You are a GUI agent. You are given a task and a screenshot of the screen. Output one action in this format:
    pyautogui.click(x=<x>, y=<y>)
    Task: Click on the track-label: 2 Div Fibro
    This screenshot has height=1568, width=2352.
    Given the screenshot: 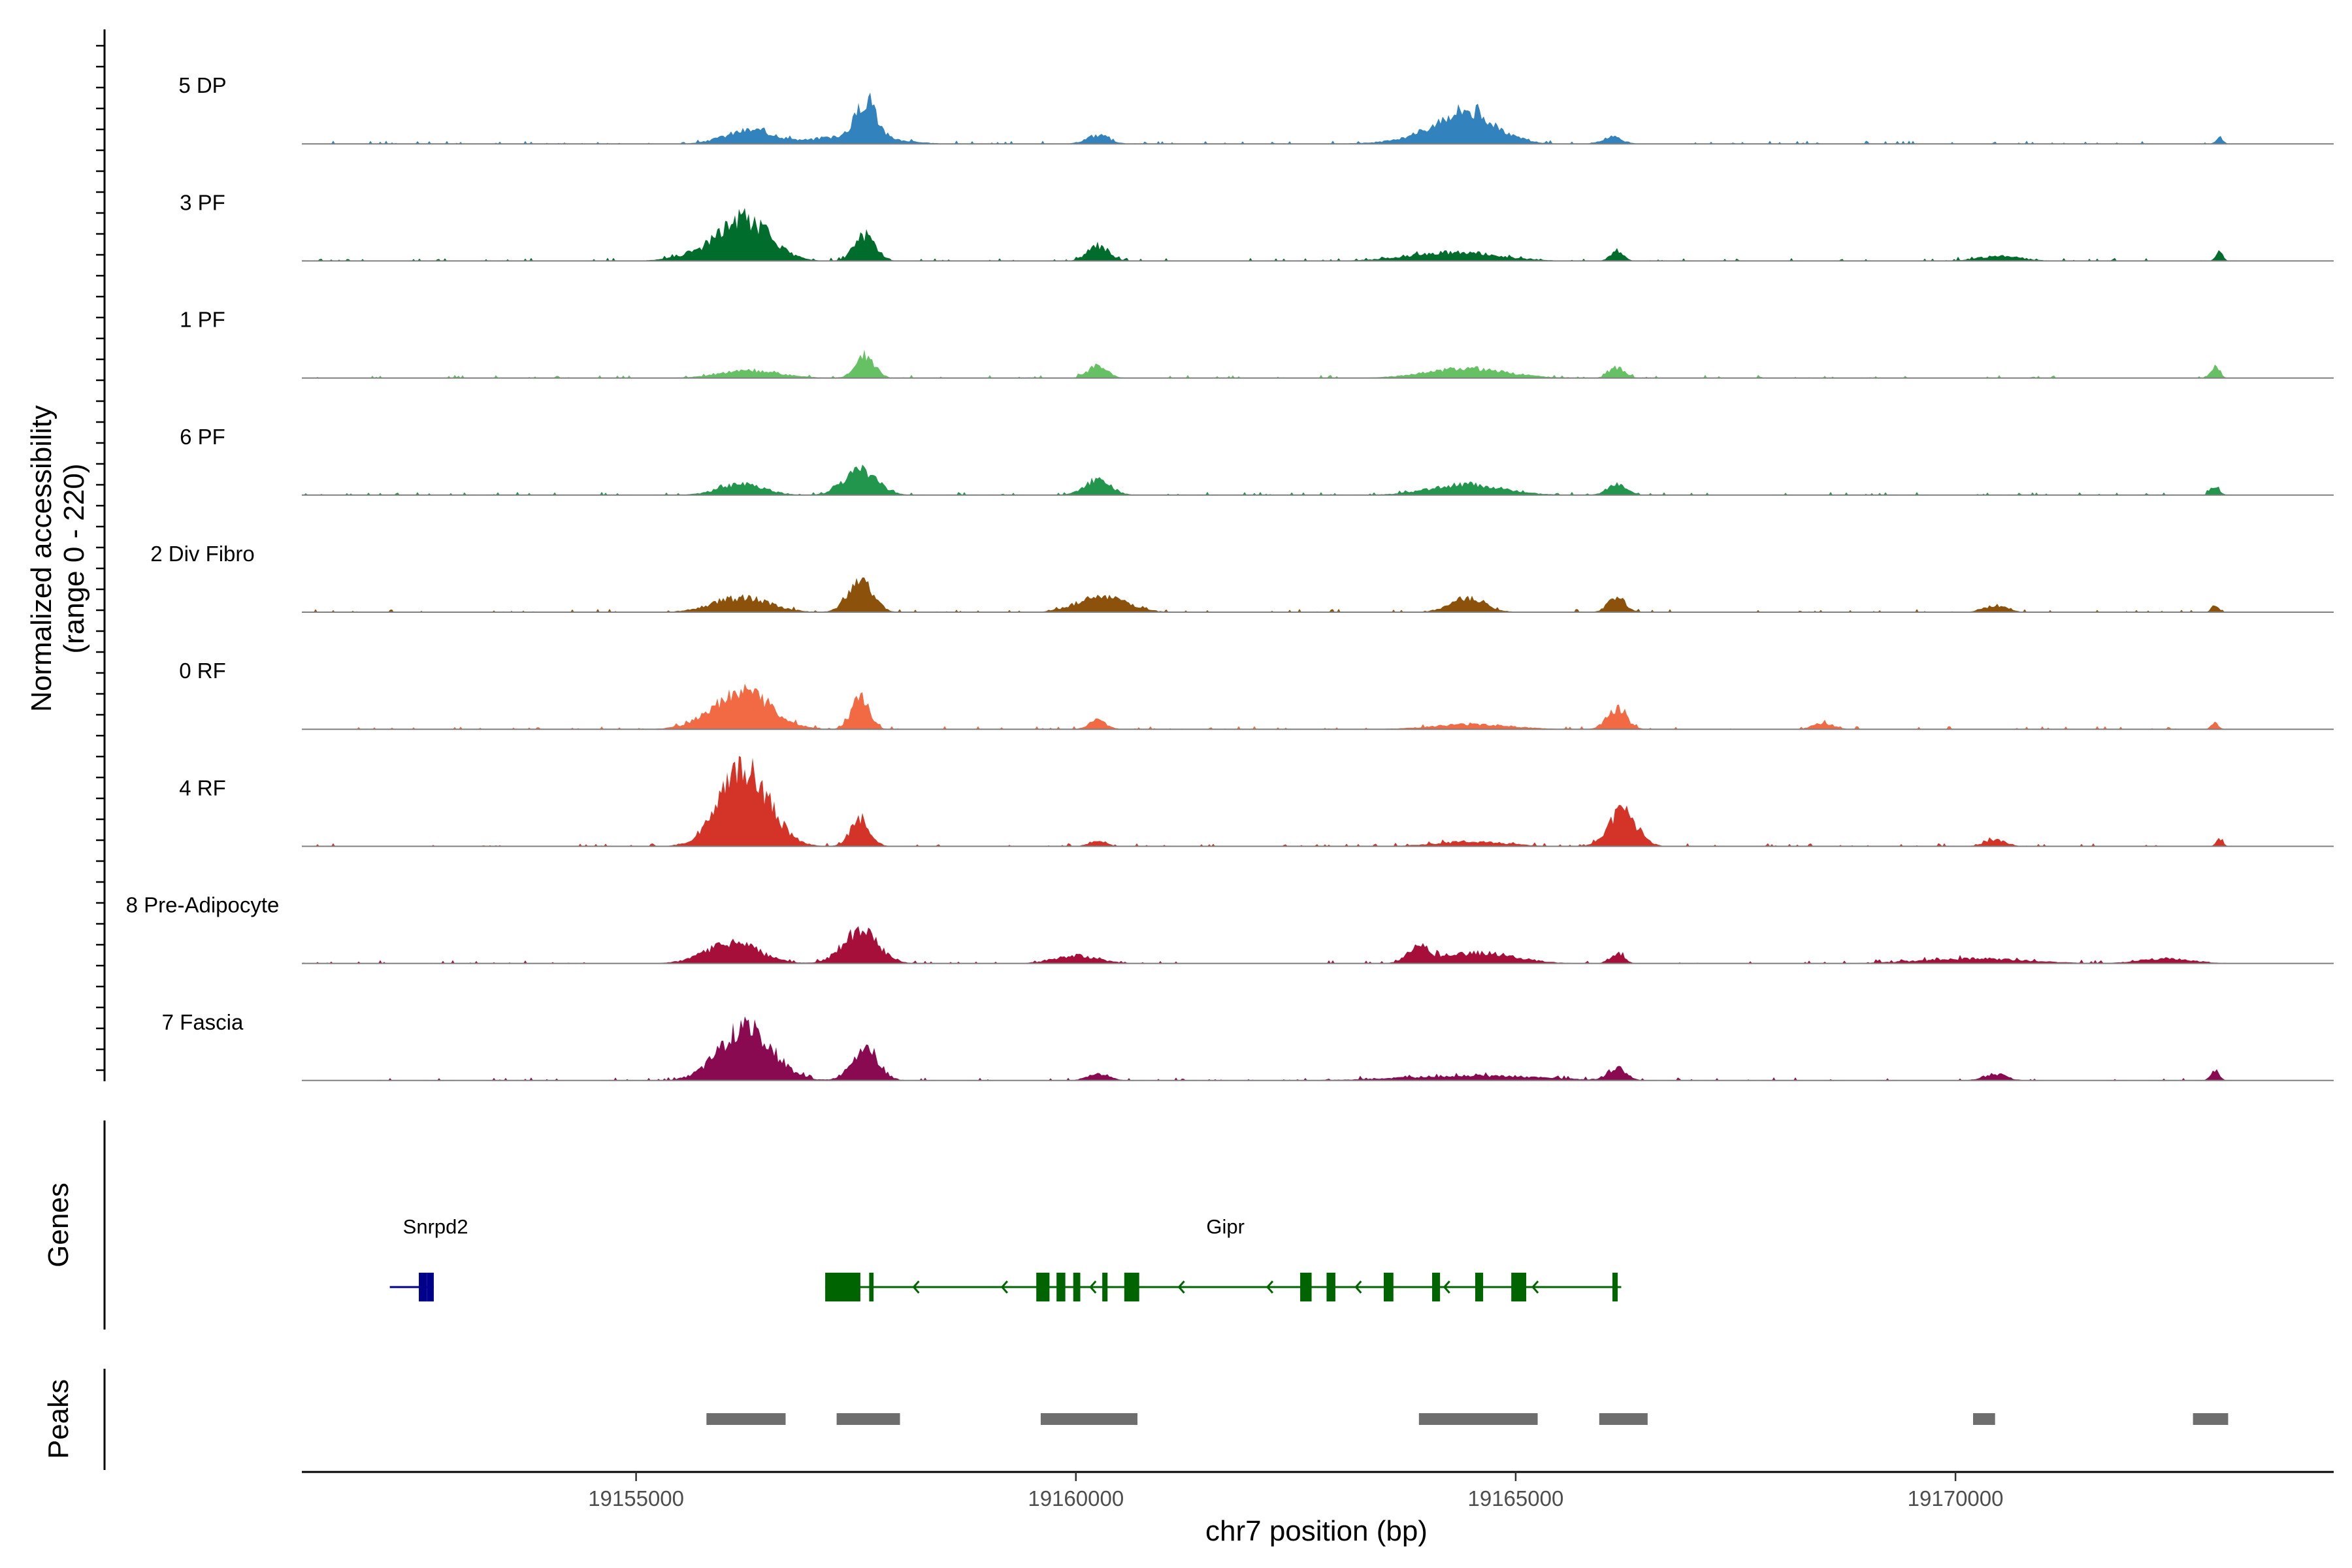 What is the action you would take?
    pyautogui.click(x=202, y=554)
    